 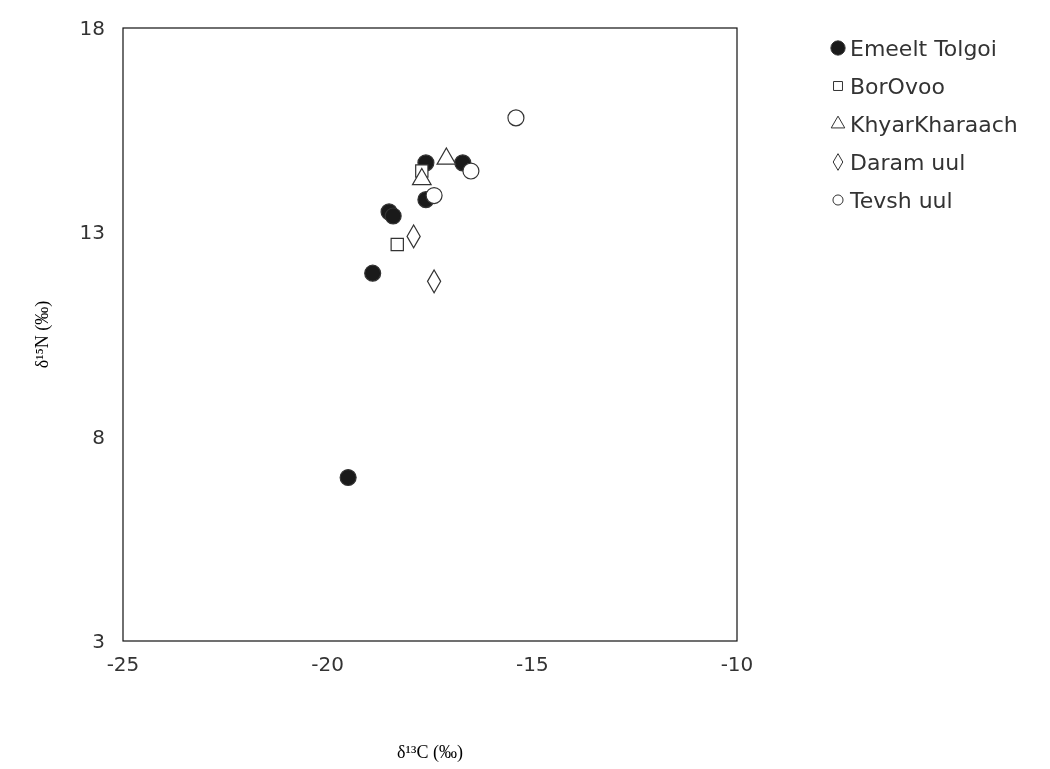 What do you see at coordinates (737, 664) in the screenshot?
I see `x-tick-label: -10` at bounding box center [737, 664].